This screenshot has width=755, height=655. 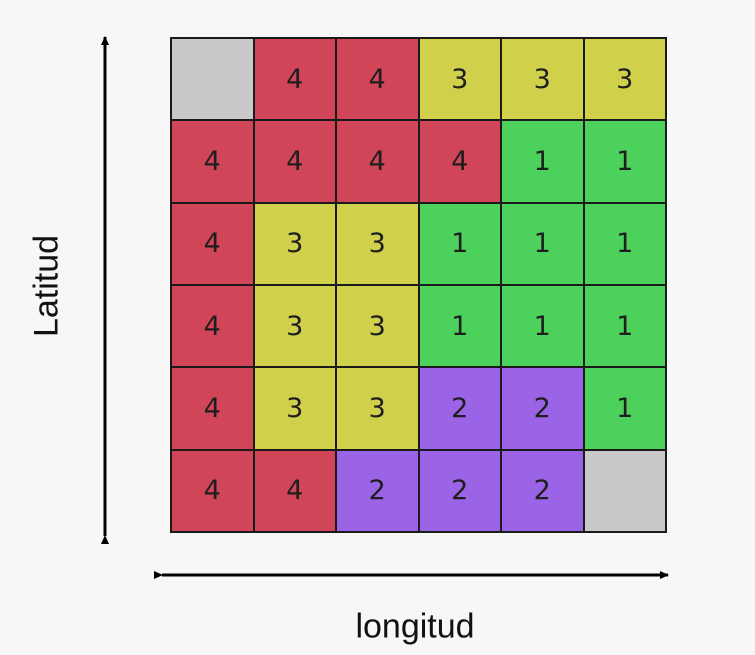 I want to click on longitude-label: longitud, so click(x=415, y=626).